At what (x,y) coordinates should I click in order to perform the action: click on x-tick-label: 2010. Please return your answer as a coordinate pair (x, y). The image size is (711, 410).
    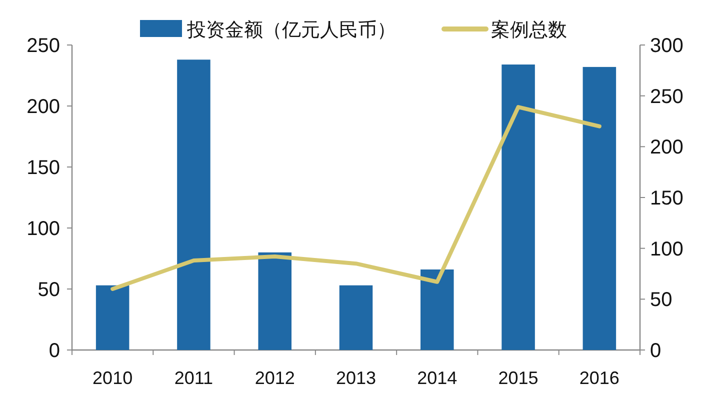
    Looking at the image, I should click on (112, 378).